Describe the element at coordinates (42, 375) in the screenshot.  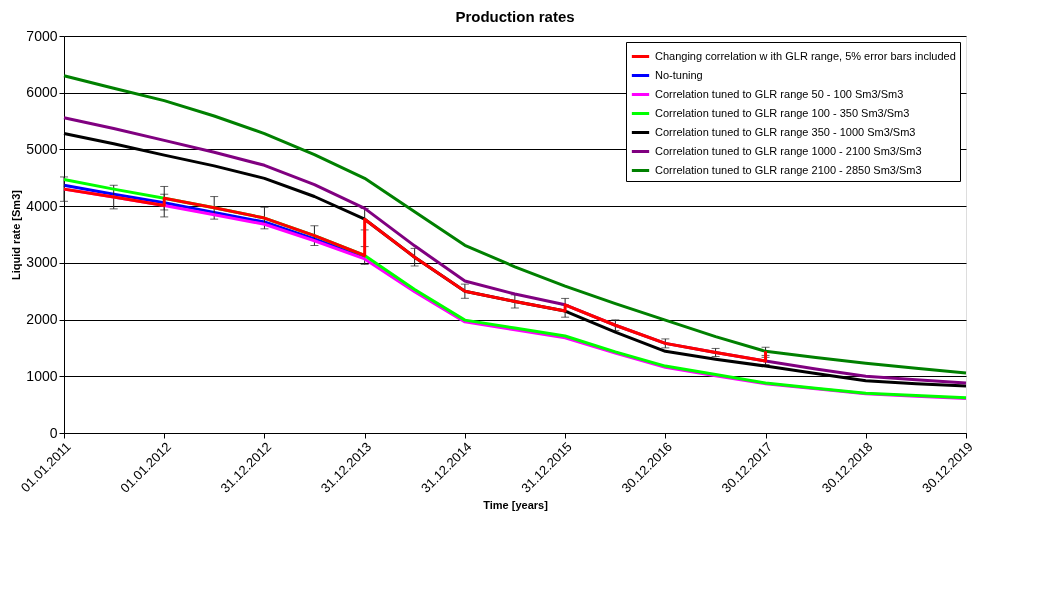
I see `y-tick-label: 1000` at that location.